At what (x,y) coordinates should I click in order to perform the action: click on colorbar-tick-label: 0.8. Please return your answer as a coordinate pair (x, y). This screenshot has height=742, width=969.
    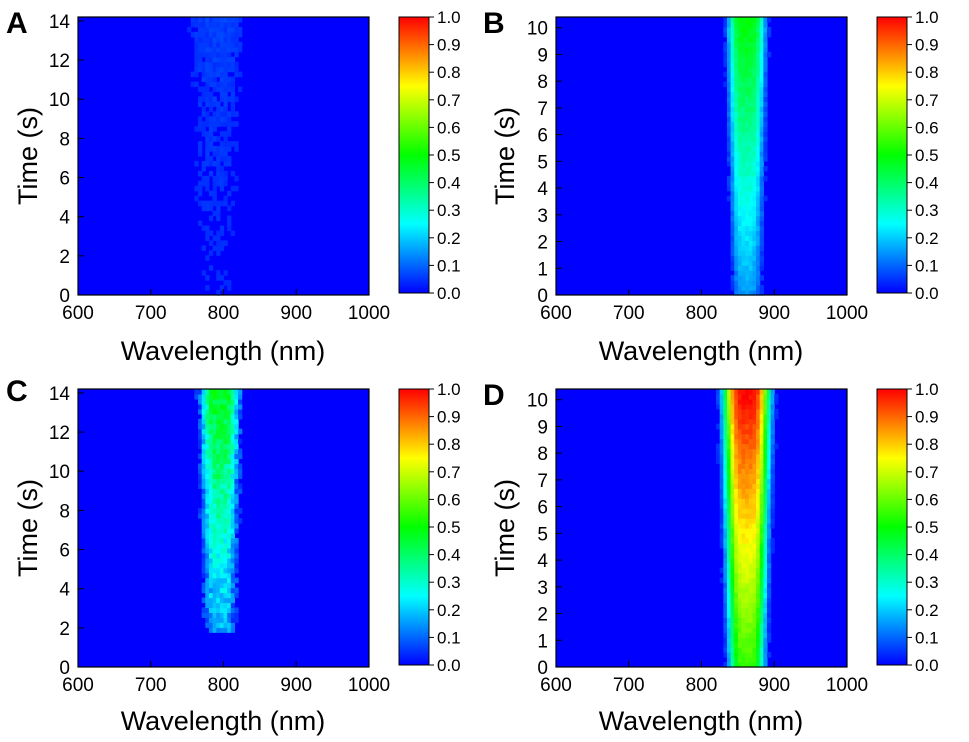
    Looking at the image, I should click on (927, 72).